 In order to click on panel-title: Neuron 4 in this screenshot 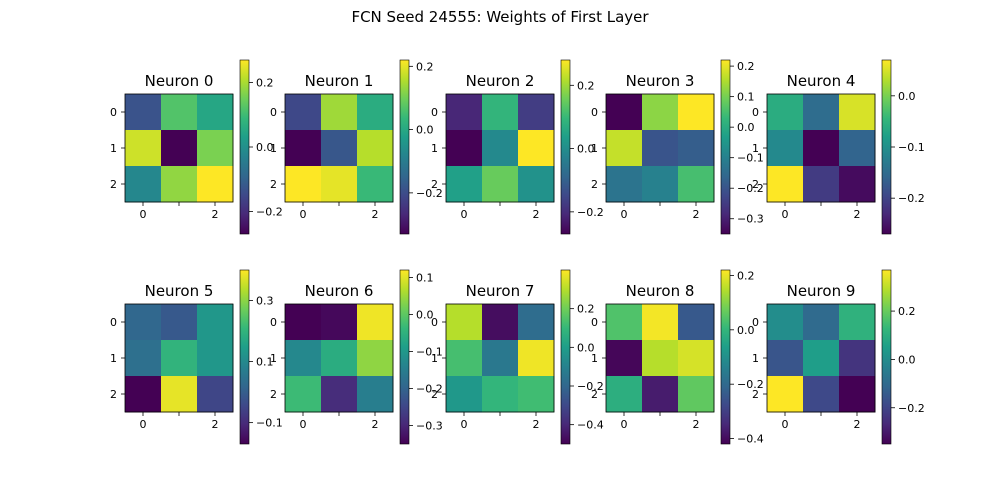, I will do `click(821, 81)`.